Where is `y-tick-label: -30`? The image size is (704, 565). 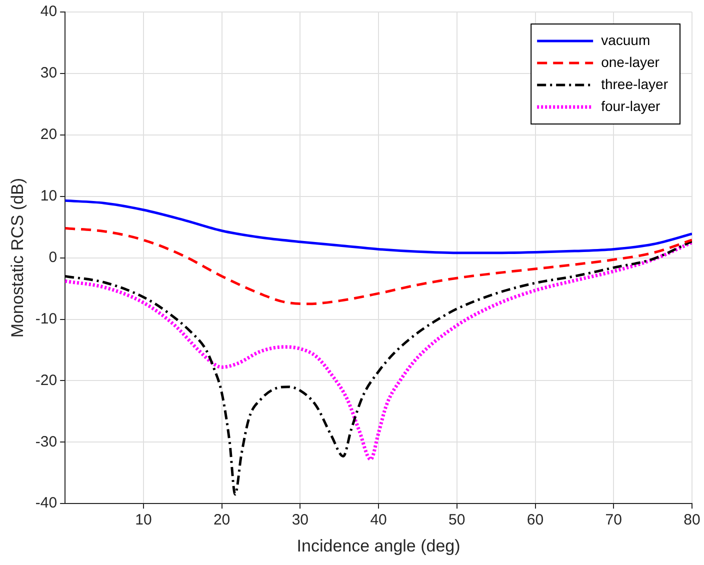
y-tick-label: -30 is located at coordinates (46, 441).